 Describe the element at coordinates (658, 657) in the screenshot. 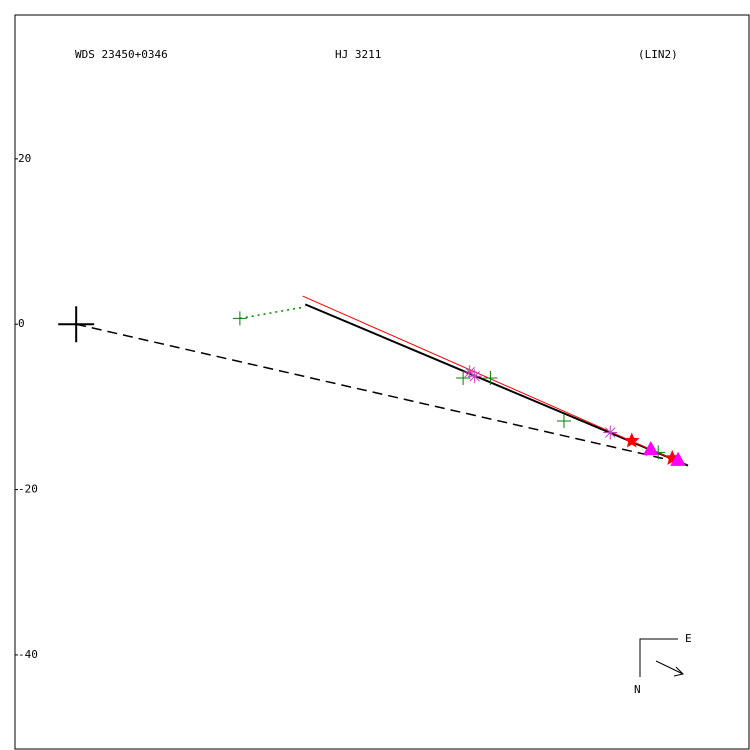

I see `compass-axes` at that location.